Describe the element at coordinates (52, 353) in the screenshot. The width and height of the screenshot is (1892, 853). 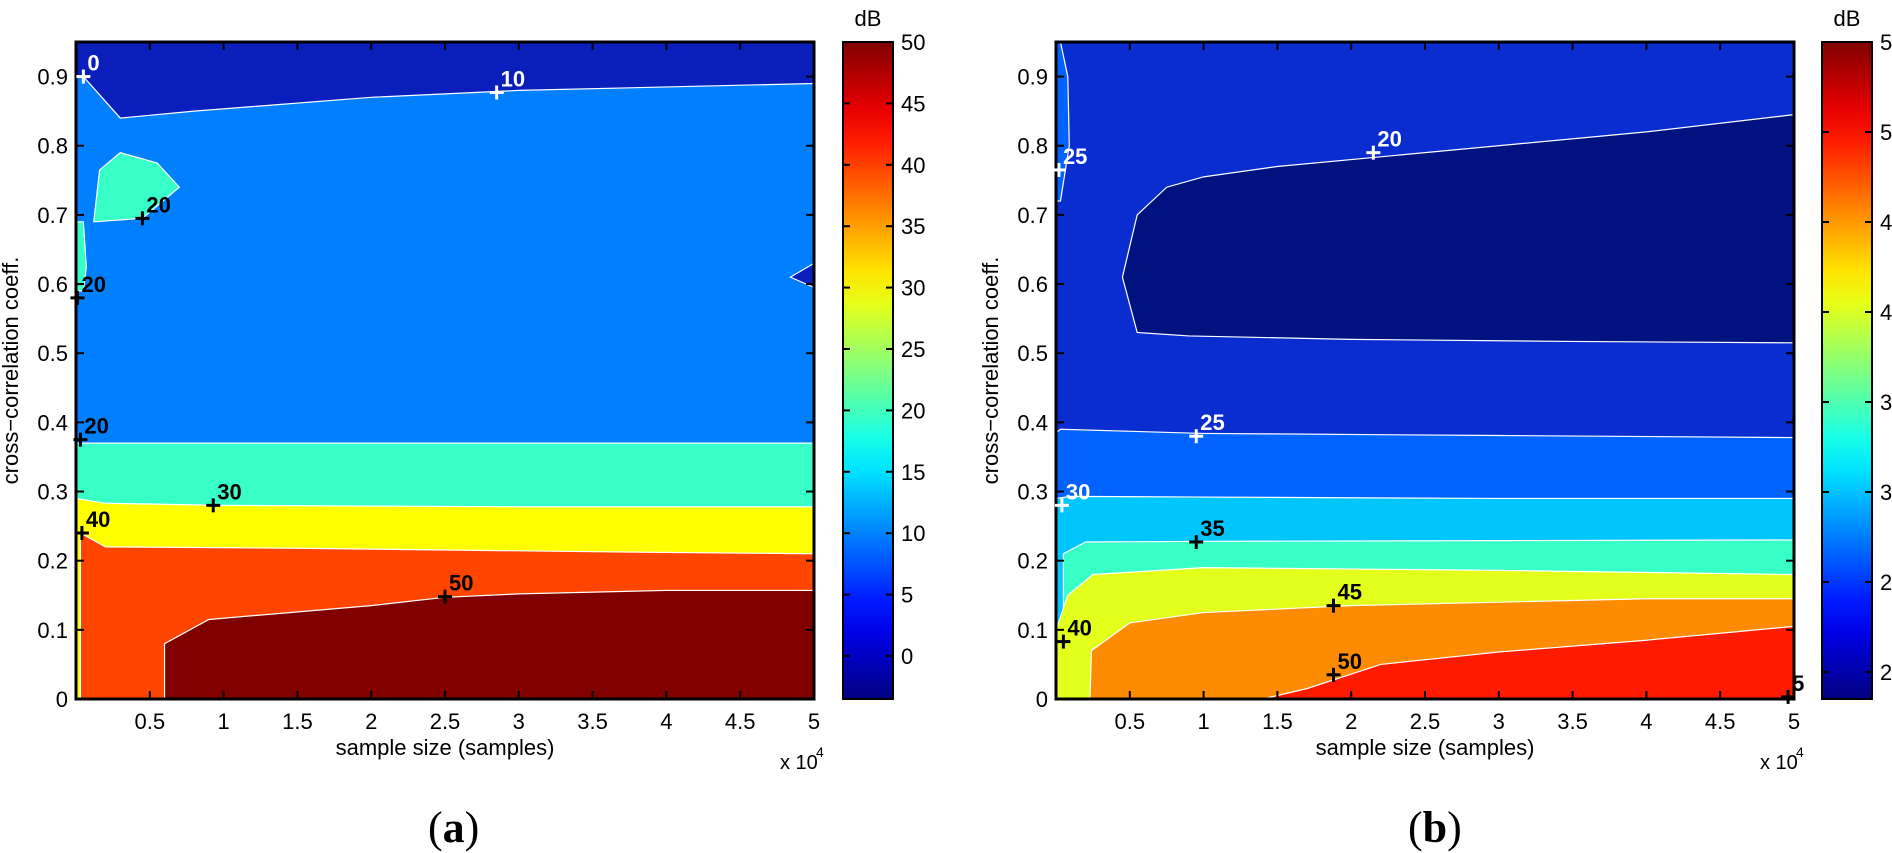
I see `panel-a-y-tick-label: 0.5` at that location.